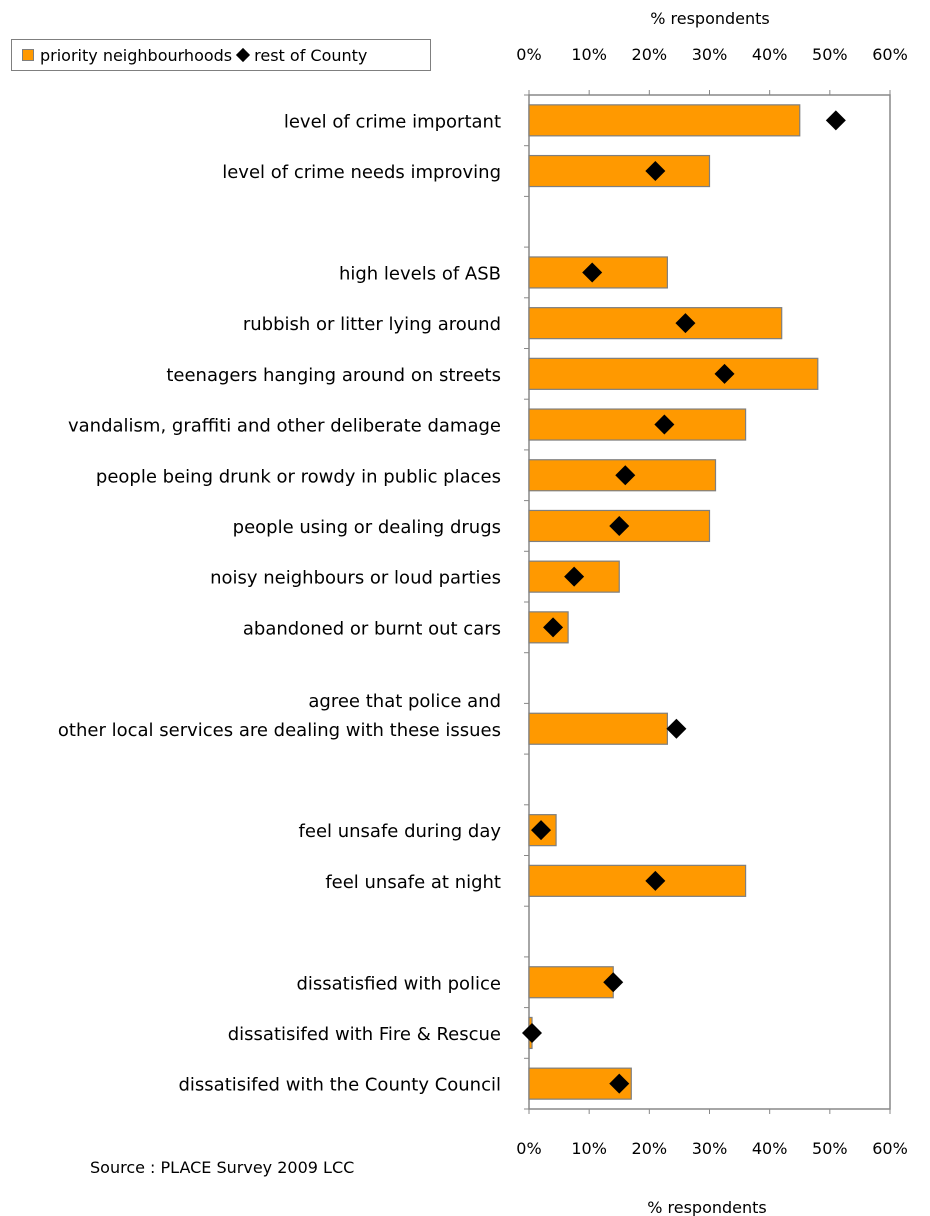 This screenshot has width=930, height=1216. What do you see at coordinates (367, 527) in the screenshot?
I see `category-label: people using or dealing drugs` at bounding box center [367, 527].